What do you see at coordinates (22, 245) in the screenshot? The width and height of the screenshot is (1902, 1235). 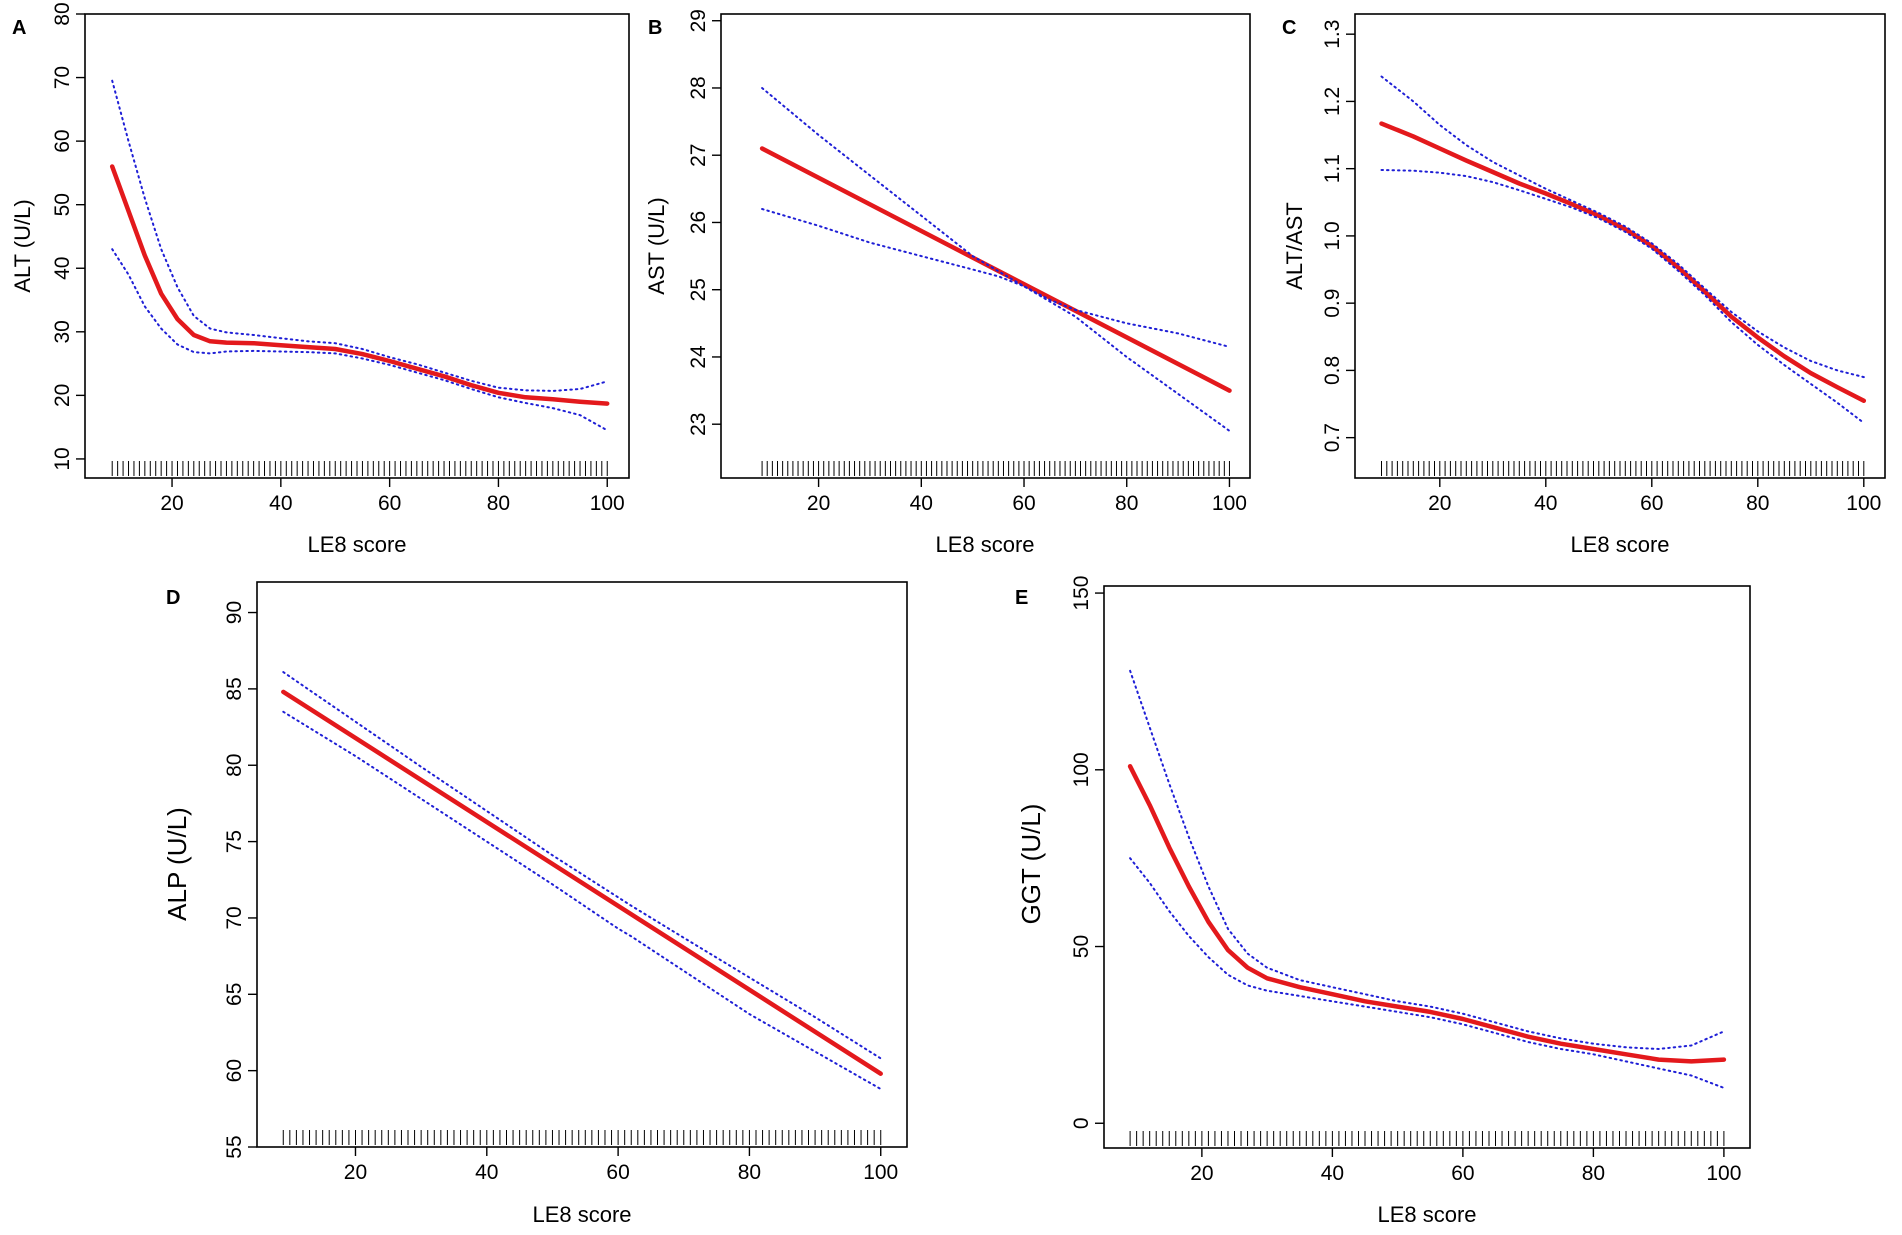 I see `y-axis-title-a: ALT (U/L)` at bounding box center [22, 245].